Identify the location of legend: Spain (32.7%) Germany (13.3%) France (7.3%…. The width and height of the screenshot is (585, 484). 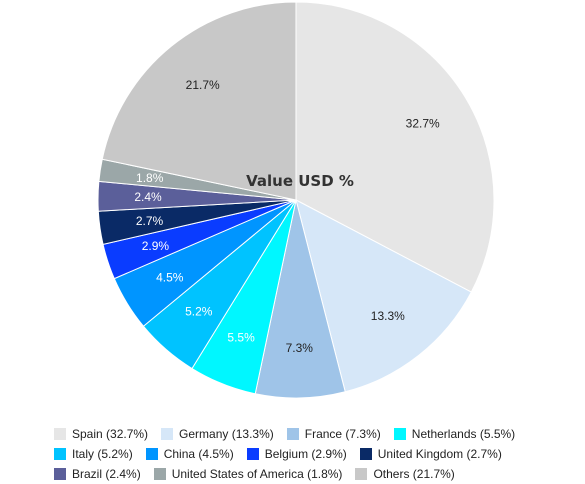
(304, 454).